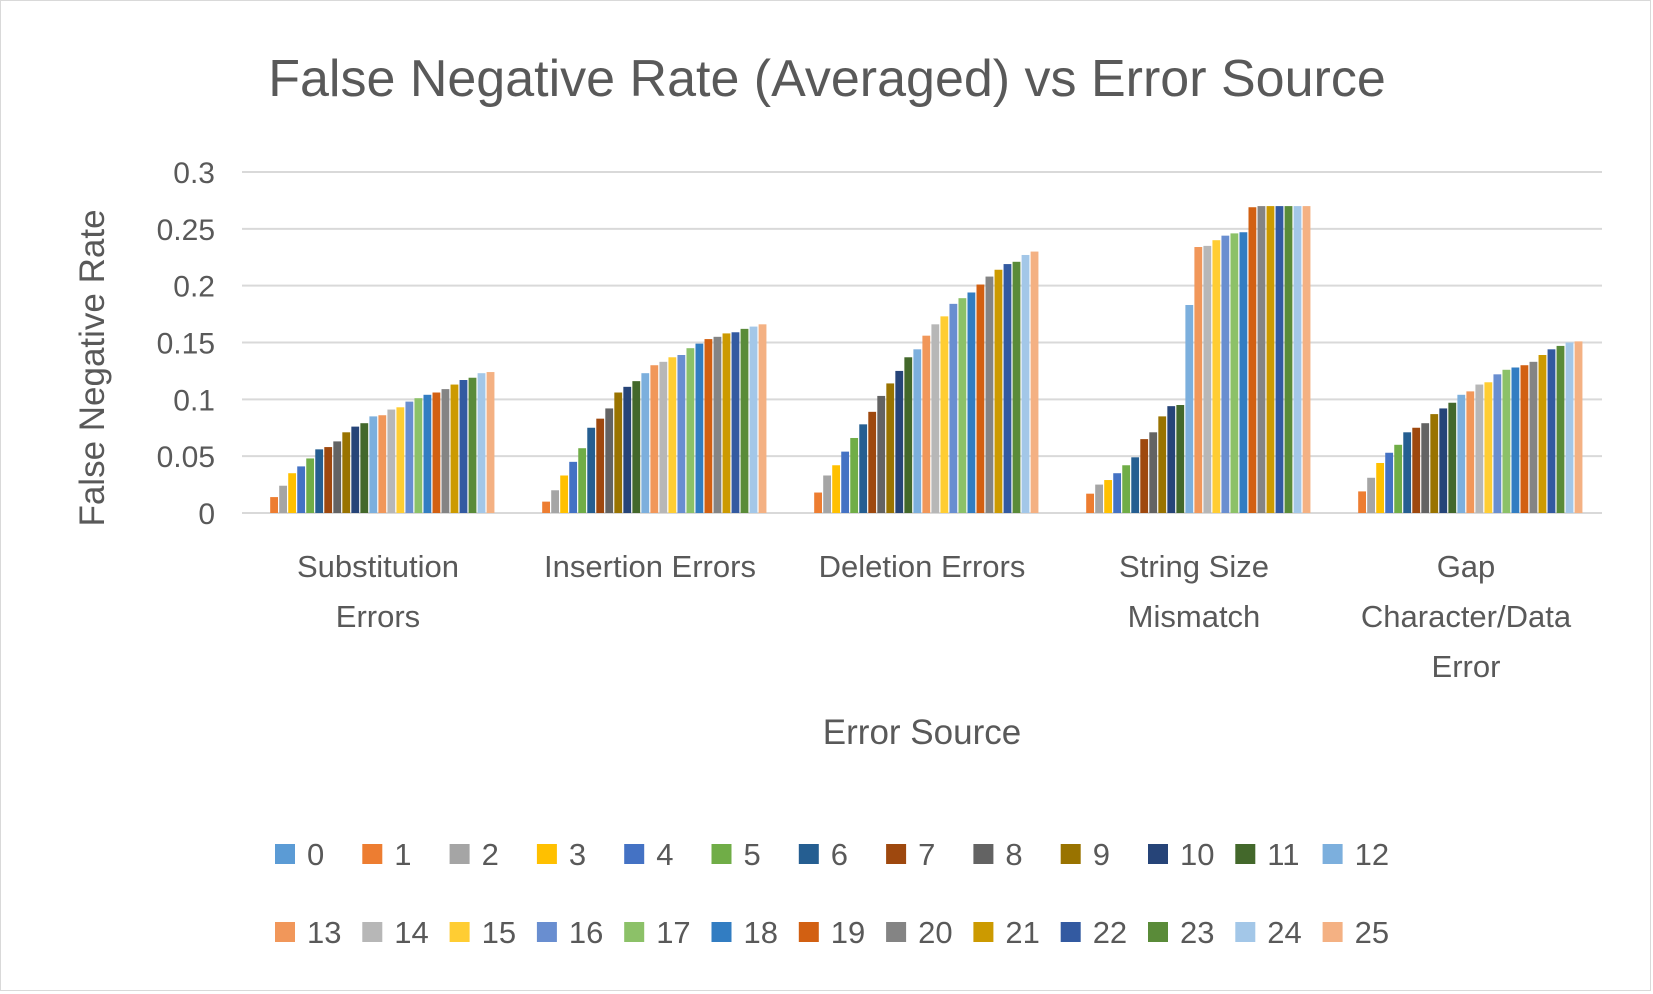 The height and width of the screenshot is (994, 1653). Describe the element at coordinates (922, 732) in the screenshot. I see `x-axis-title: Error Source` at that location.